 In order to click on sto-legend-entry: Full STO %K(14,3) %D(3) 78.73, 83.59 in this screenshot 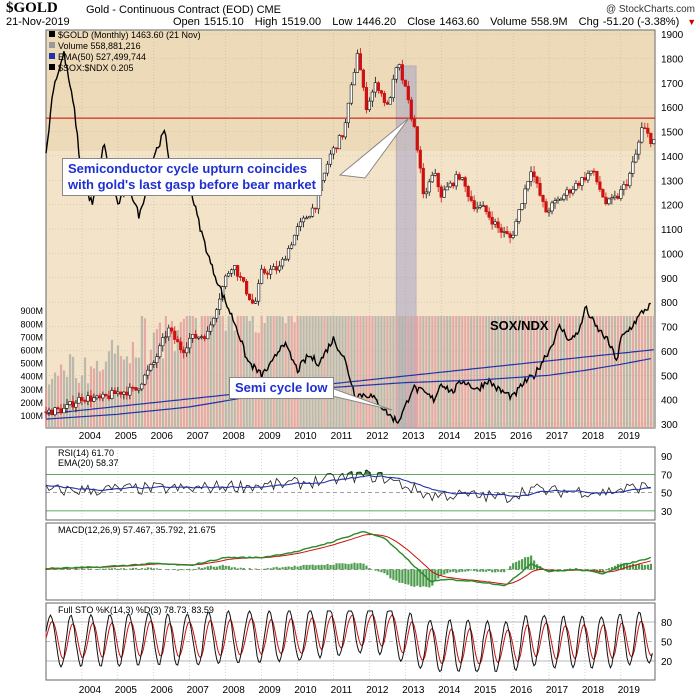, I will do `click(136, 610)`.